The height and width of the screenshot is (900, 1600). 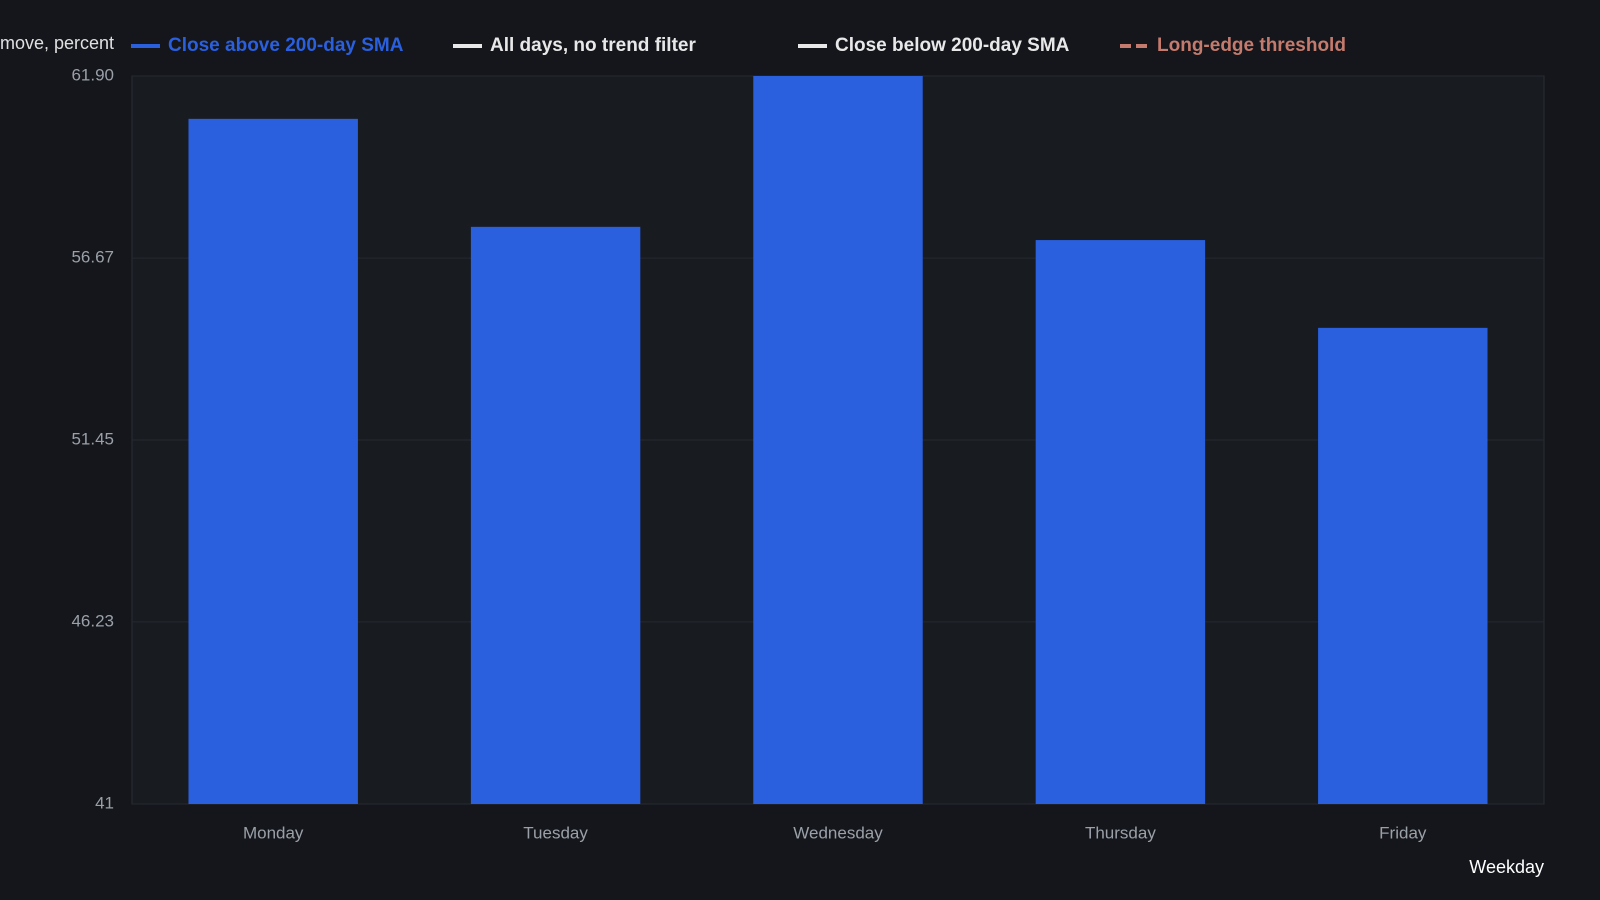 I want to click on legend-label: Long-edge threshold, so click(x=1251, y=45).